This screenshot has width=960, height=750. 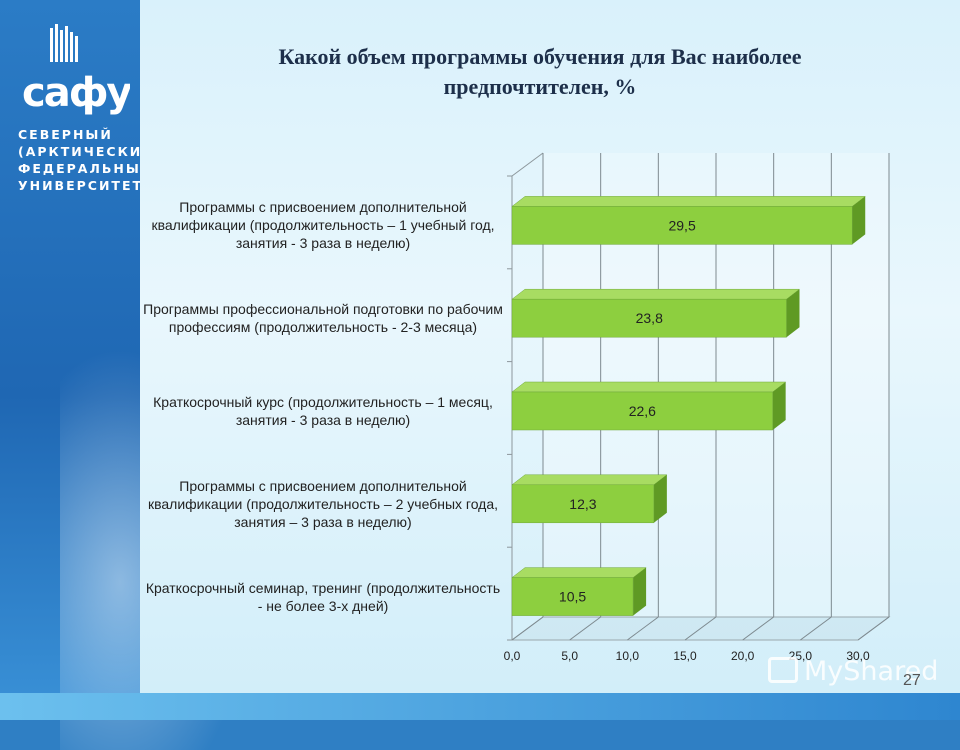 I want to click on x-tick-label: 15,0, so click(x=685, y=656).